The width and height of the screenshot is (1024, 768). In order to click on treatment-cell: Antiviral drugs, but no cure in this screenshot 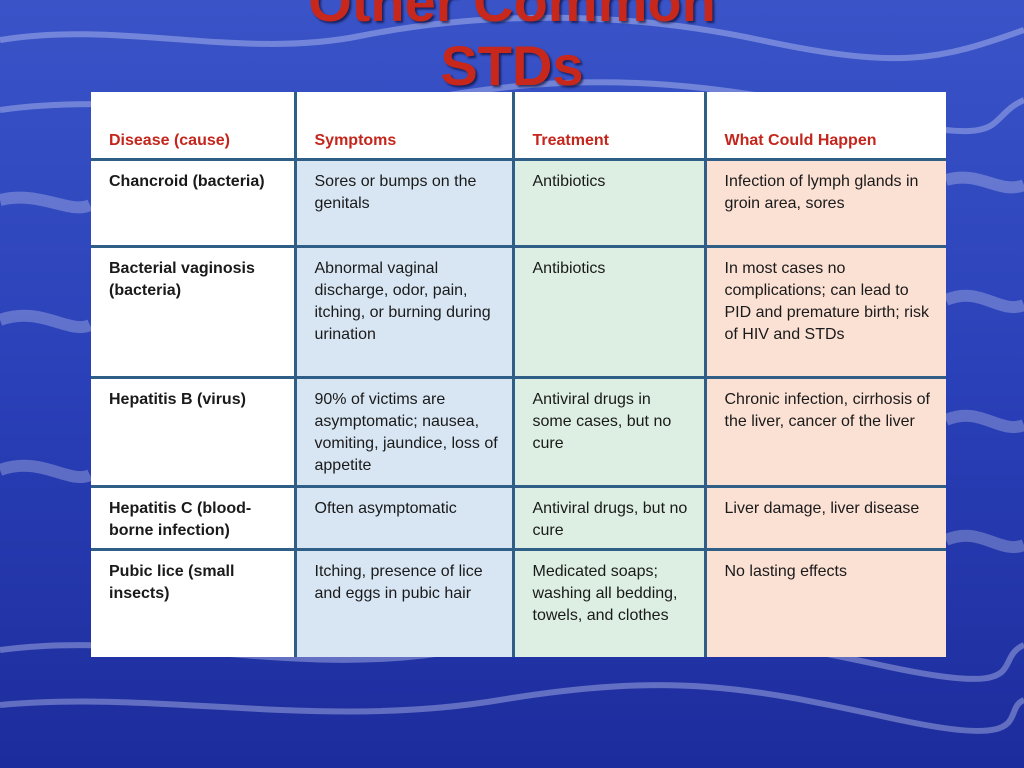, I will do `click(608, 518)`.